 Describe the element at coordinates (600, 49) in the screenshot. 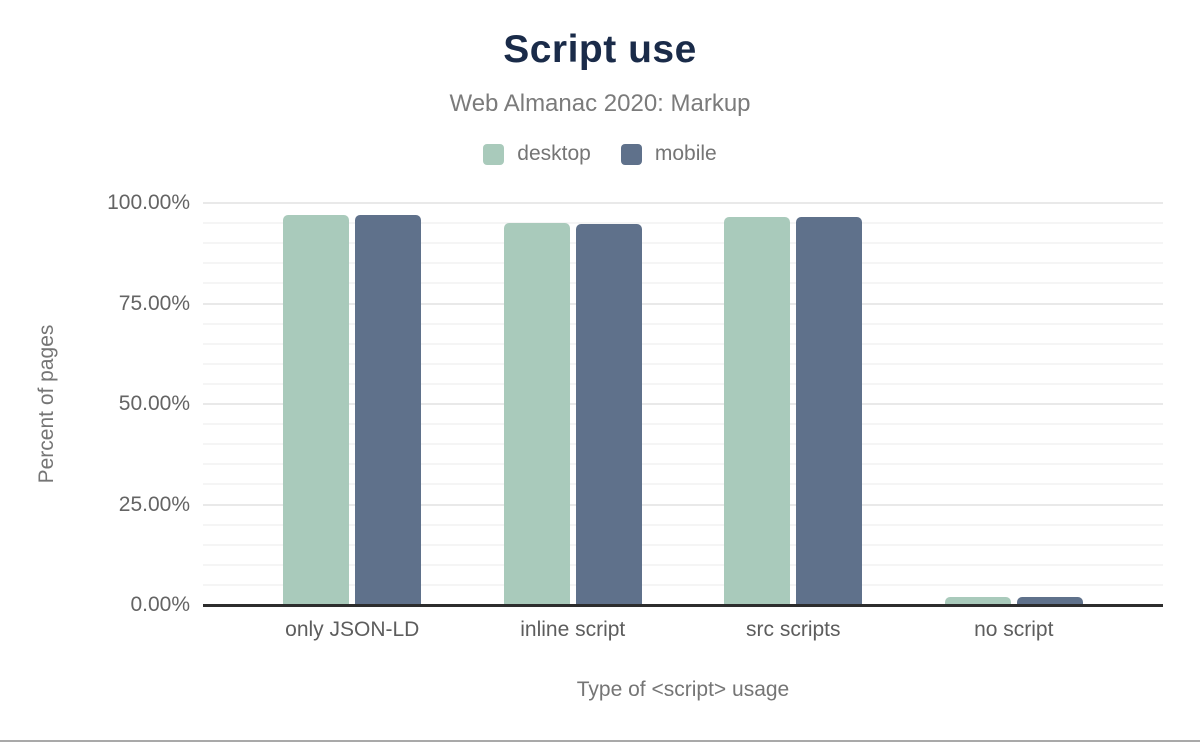

I see `chart-title: Script use` at that location.